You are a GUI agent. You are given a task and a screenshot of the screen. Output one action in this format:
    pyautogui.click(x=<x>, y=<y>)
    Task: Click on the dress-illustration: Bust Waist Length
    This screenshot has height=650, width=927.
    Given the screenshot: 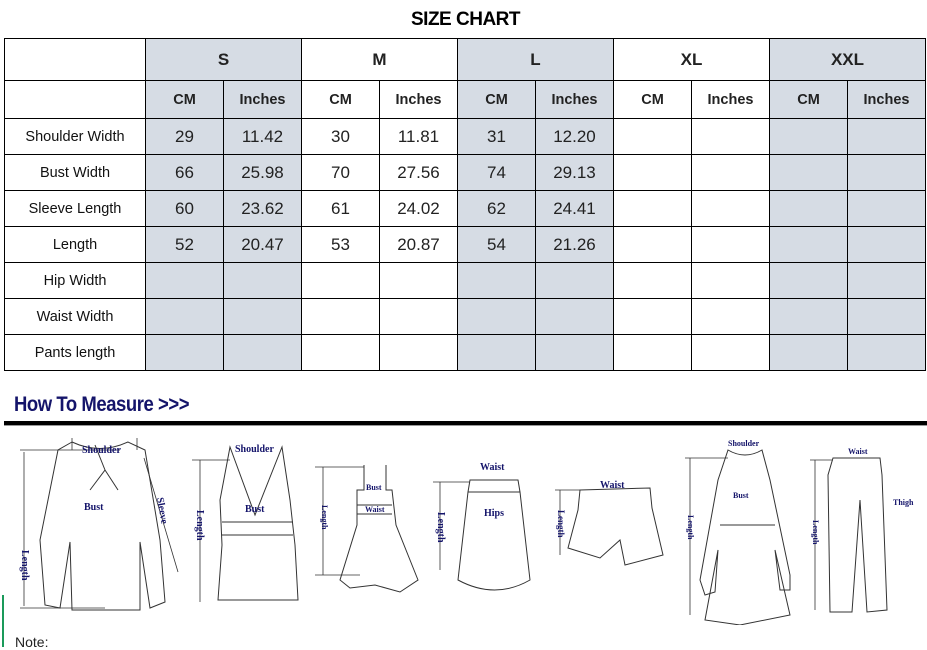 What is the action you would take?
    pyautogui.click(x=367, y=529)
    